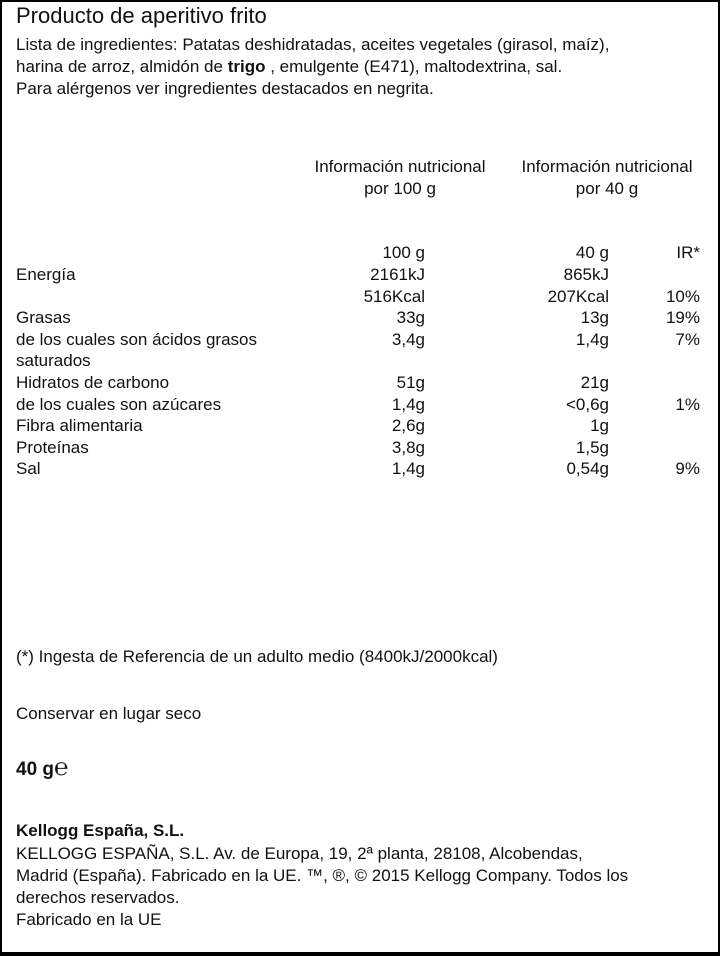  Describe the element at coordinates (599, 426) in the screenshot. I see `value-per-40g: 1g` at that location.